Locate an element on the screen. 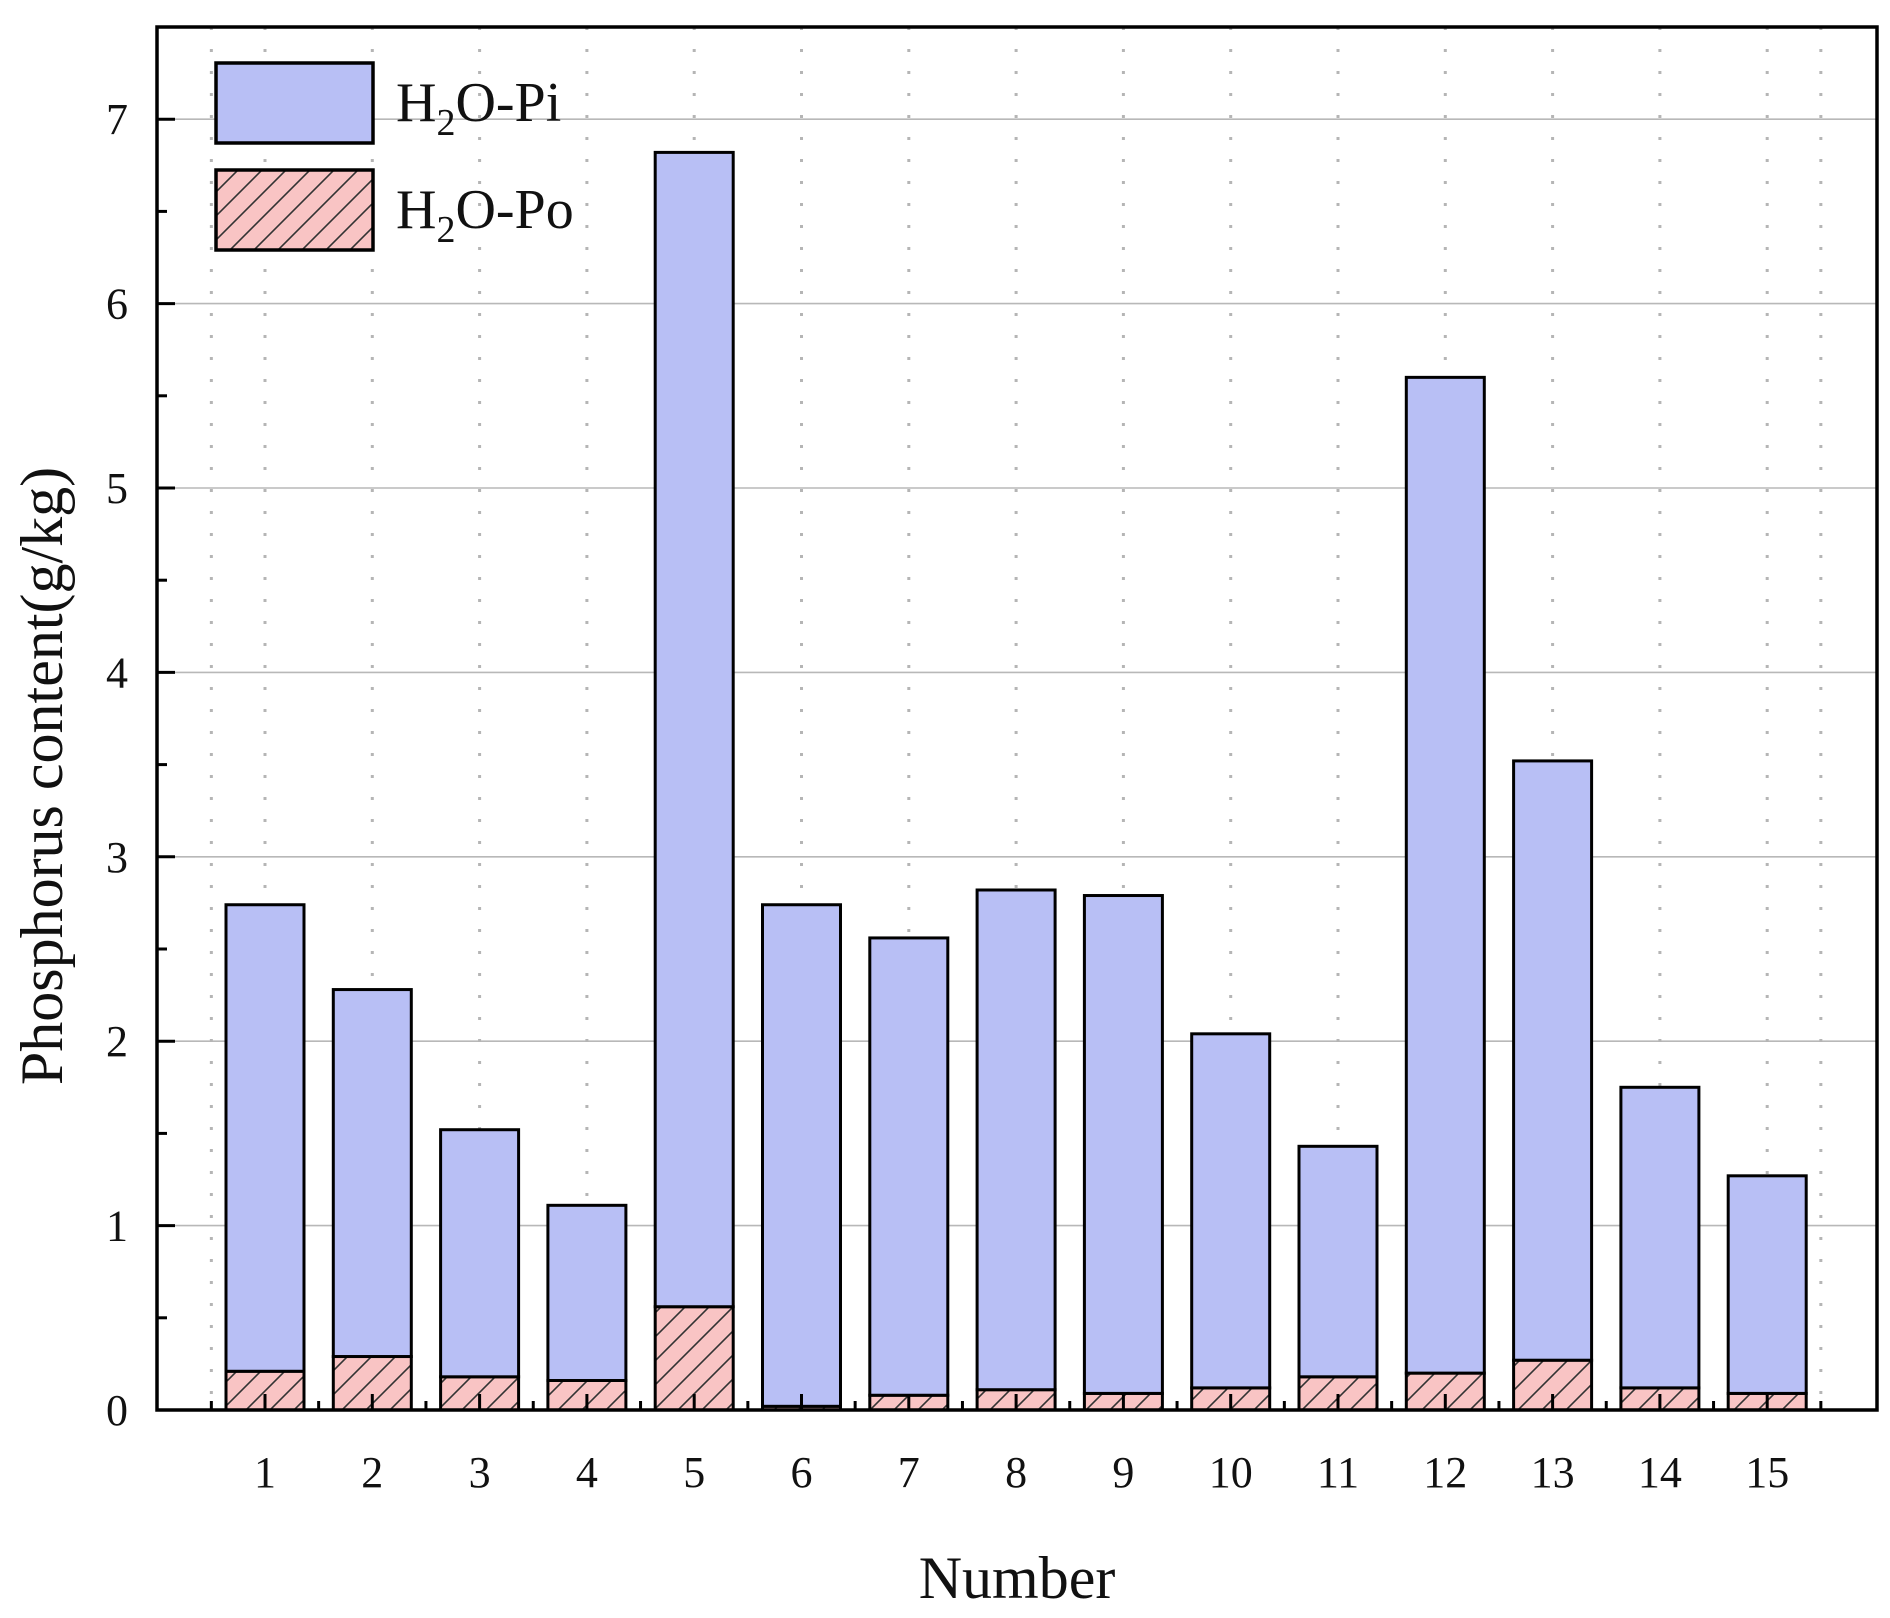 Image resolution: width=1890 pixels, height=1618 pixels. x-tick-label: 14 is located at coordinates (1660, 1472).